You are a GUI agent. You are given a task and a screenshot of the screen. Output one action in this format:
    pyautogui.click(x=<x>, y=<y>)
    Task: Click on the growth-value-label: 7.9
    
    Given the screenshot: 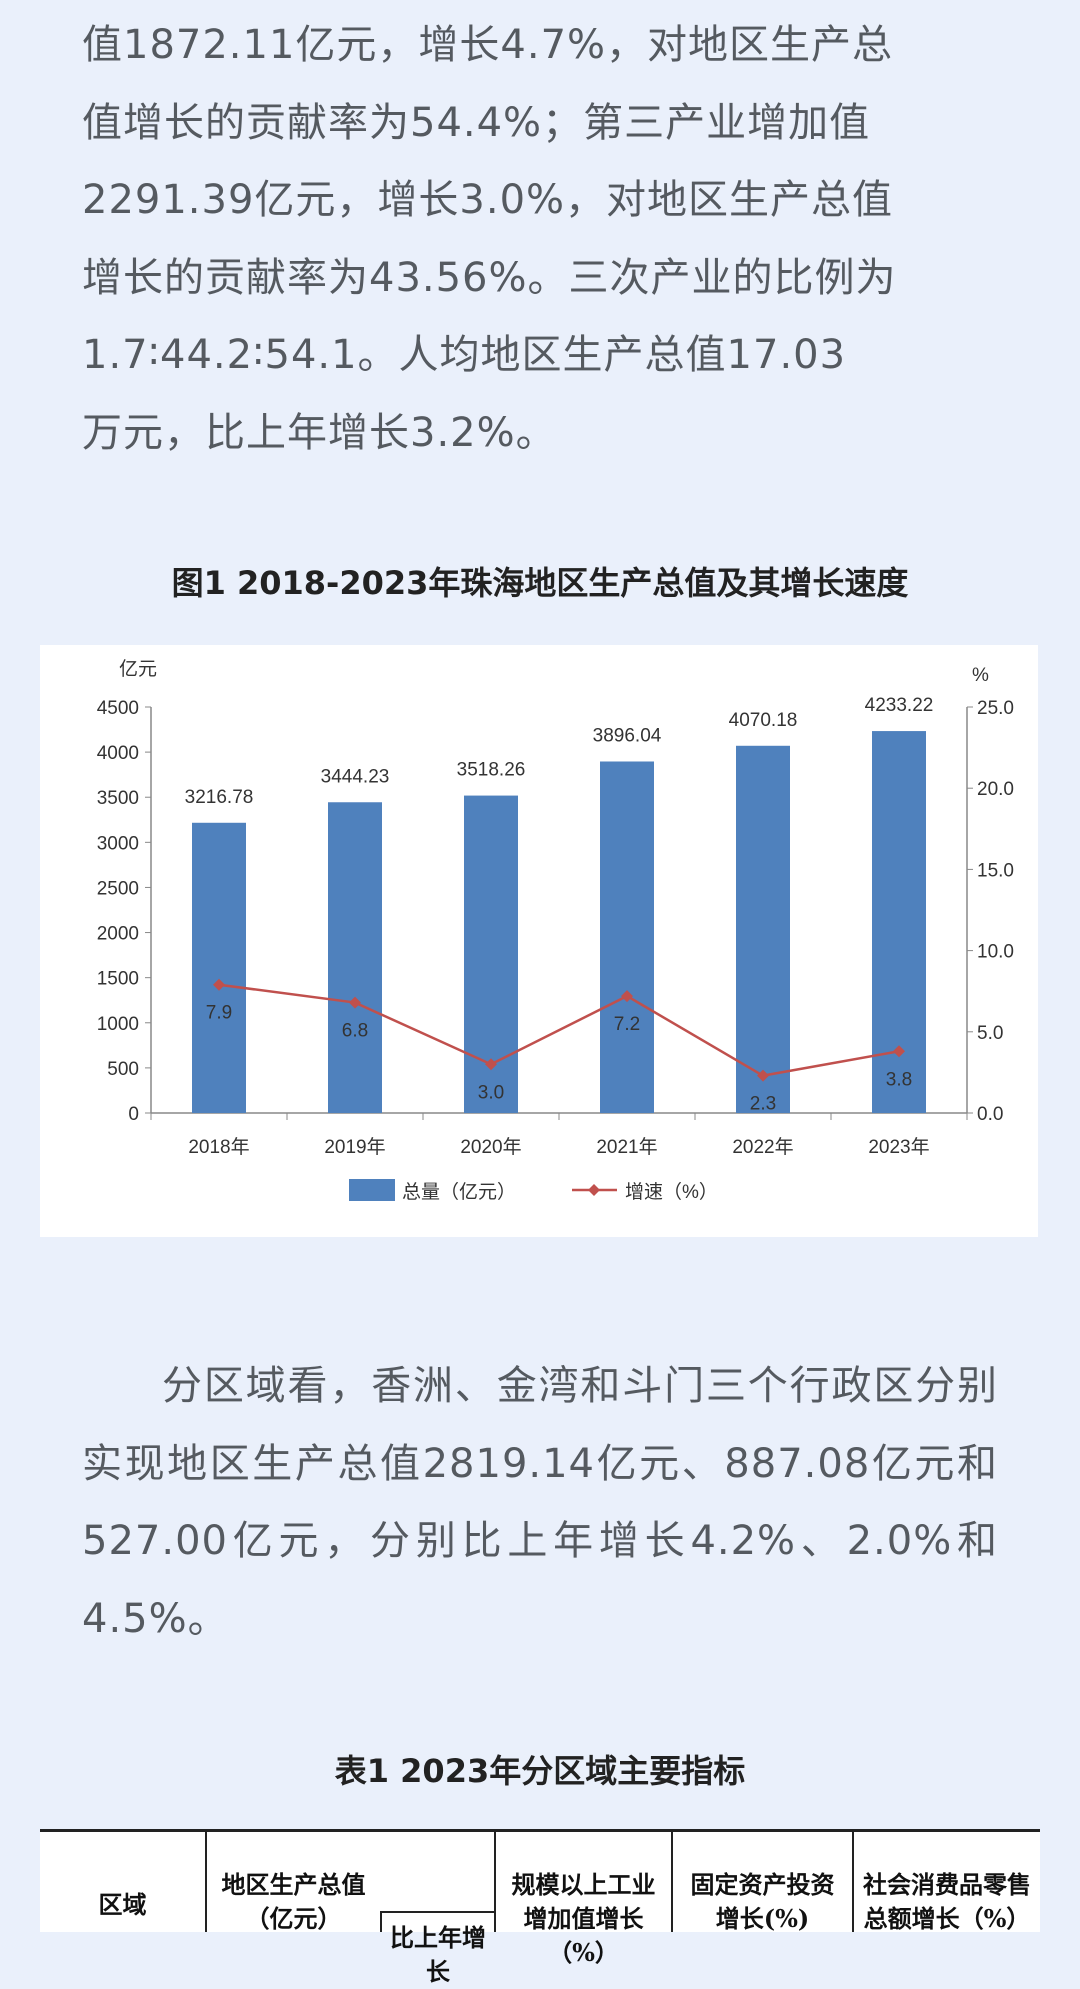 What is the action you would take?
    pyautogui.click(x=219, y=1013)
    